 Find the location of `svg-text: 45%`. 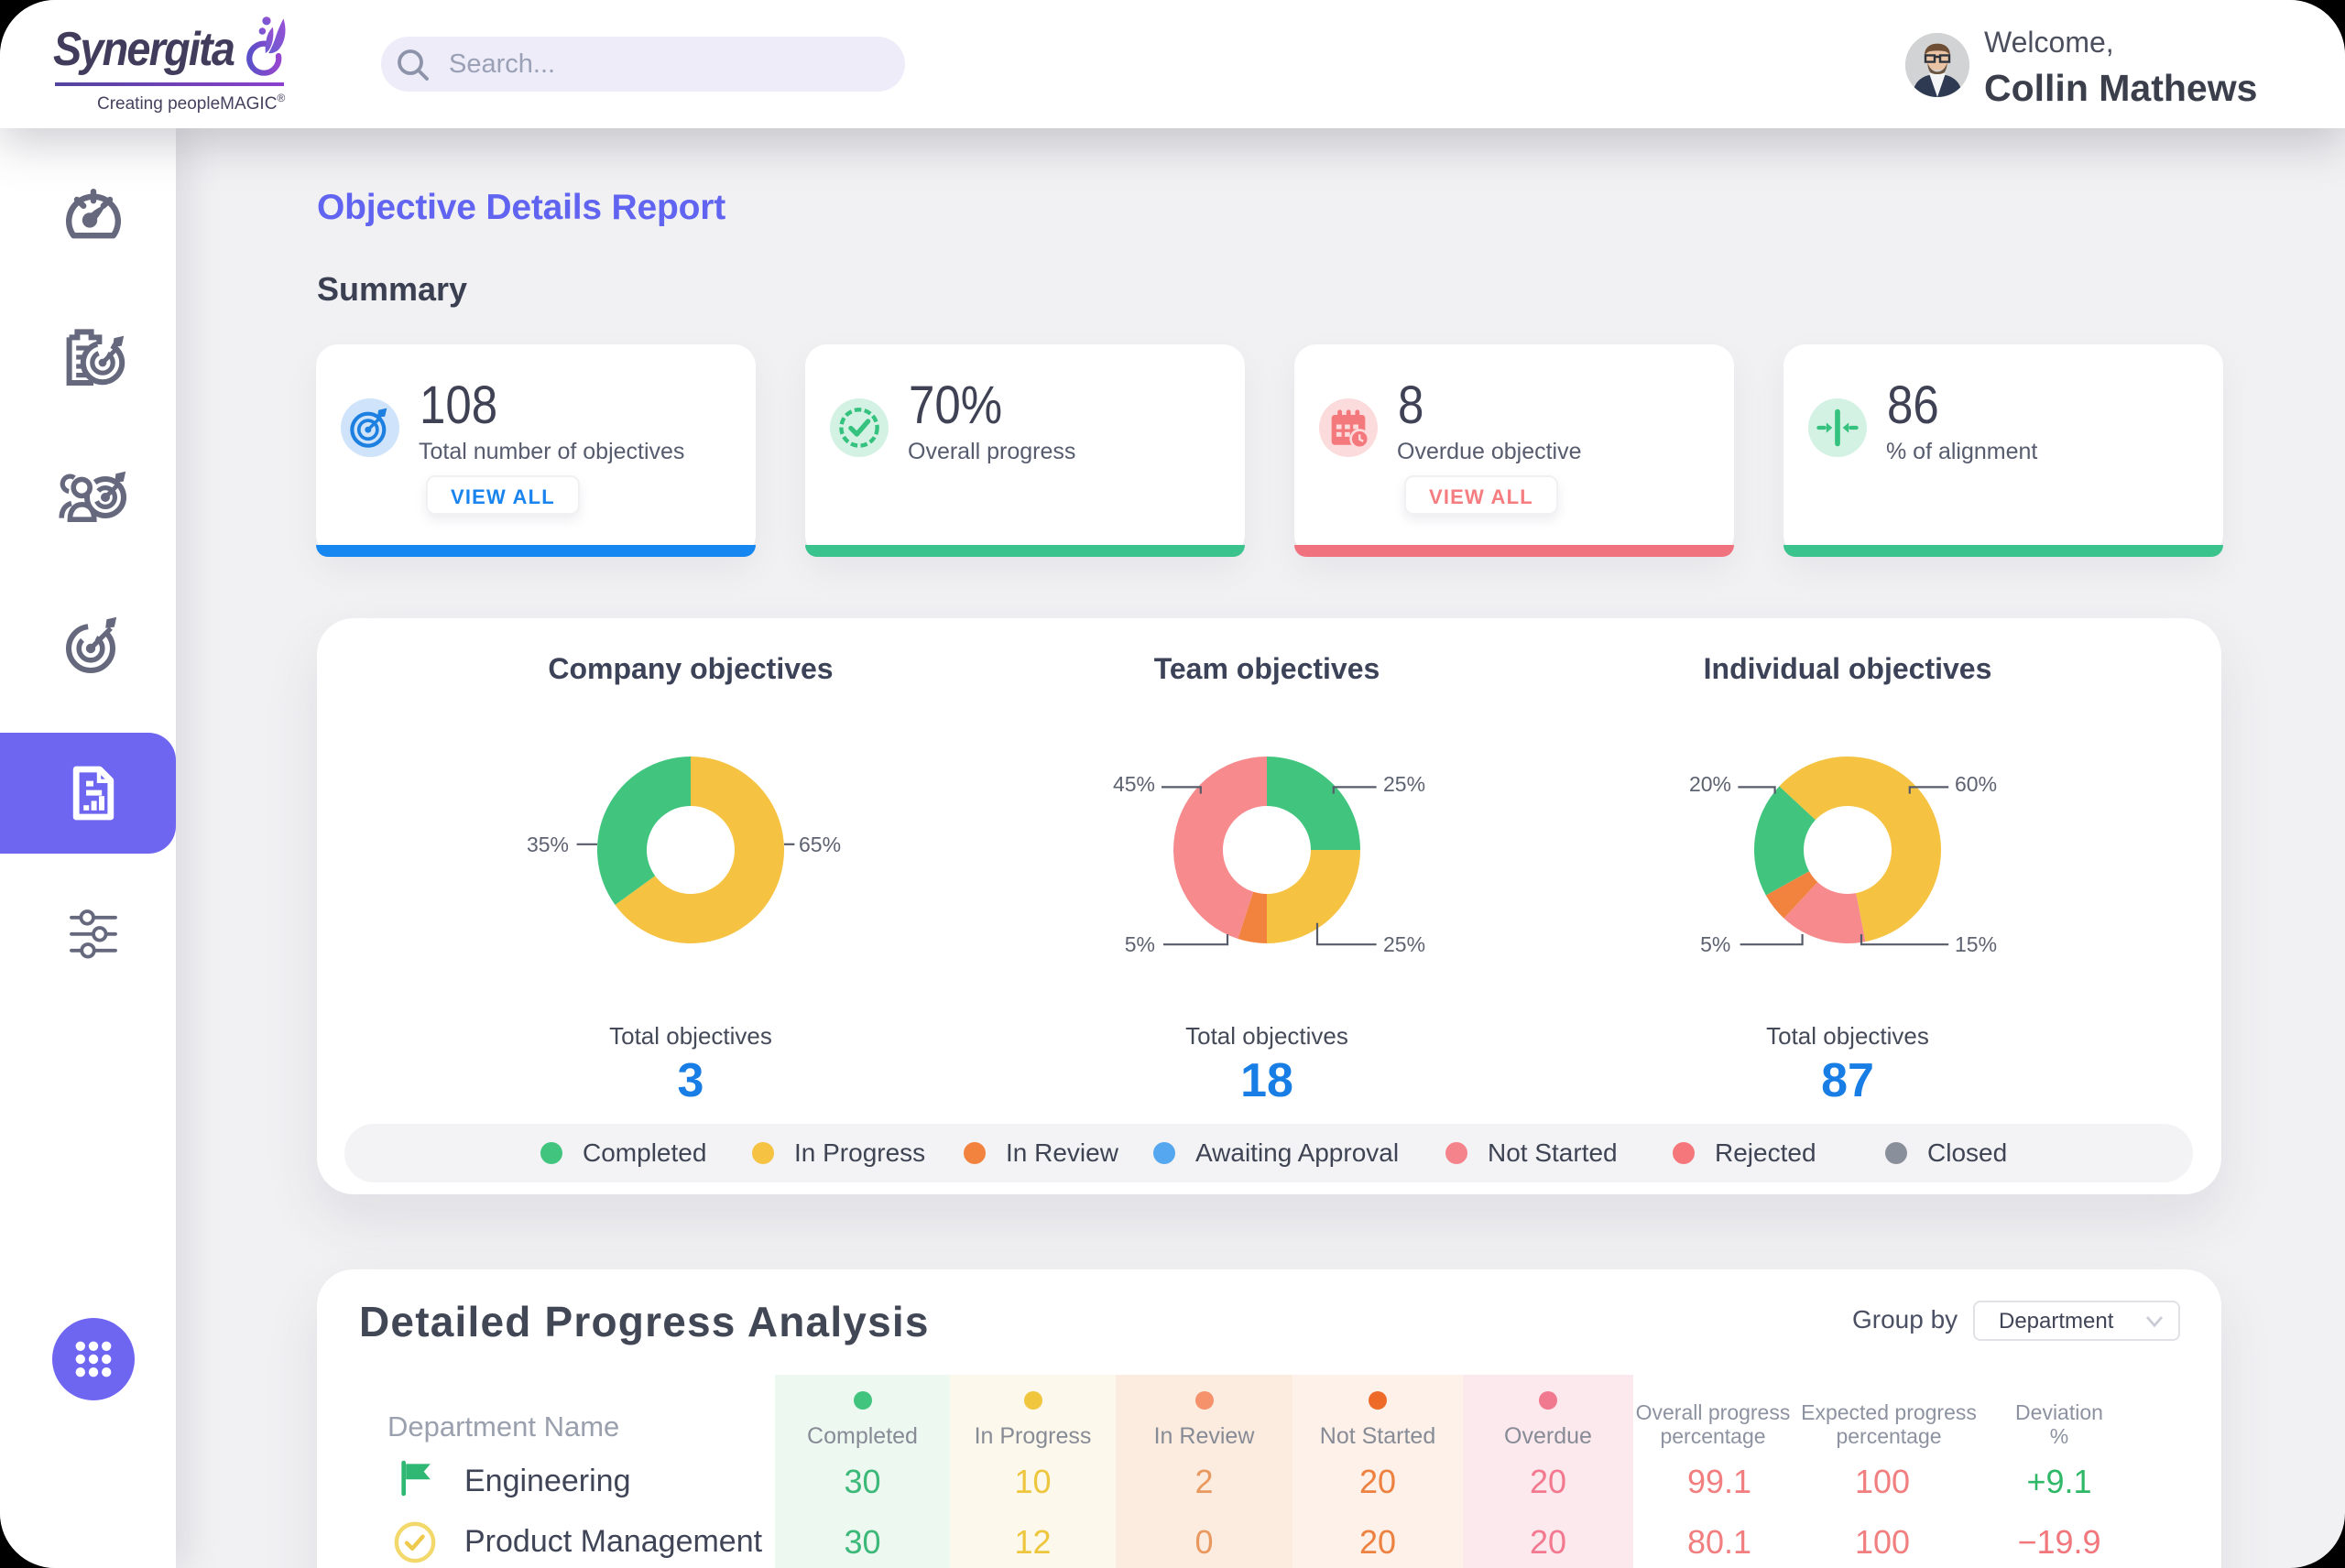

svg-text: 45% is located at coordinates (1134, 784).